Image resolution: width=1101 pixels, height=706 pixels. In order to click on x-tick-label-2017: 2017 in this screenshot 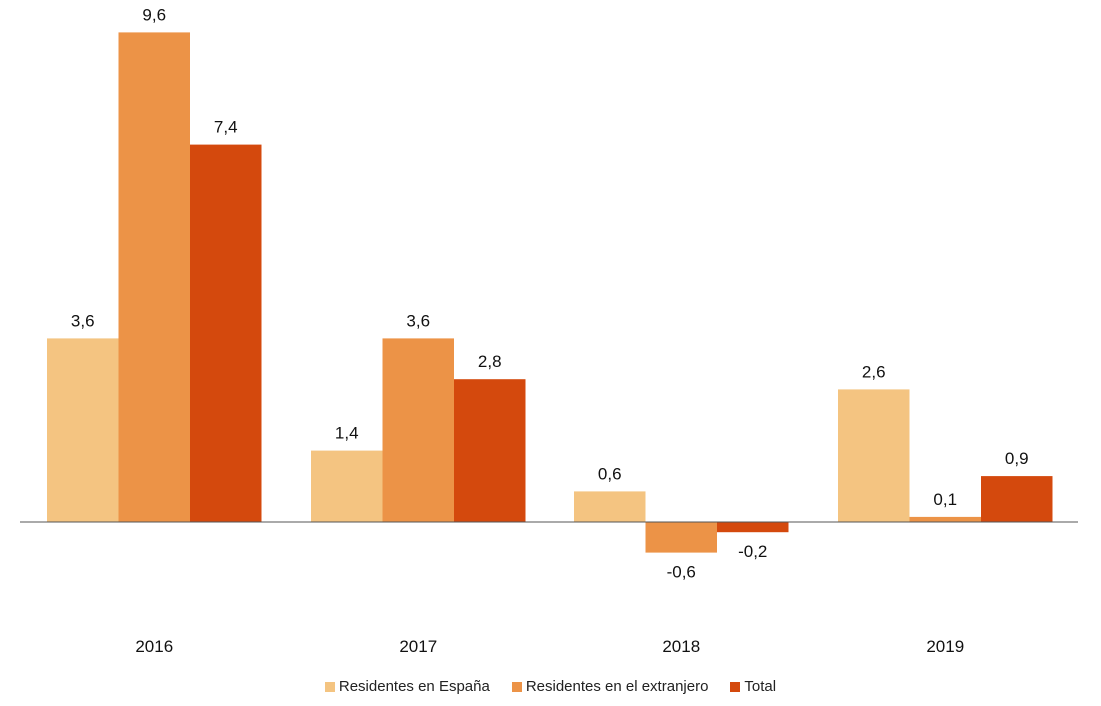, I will do `click(418, 646)`.